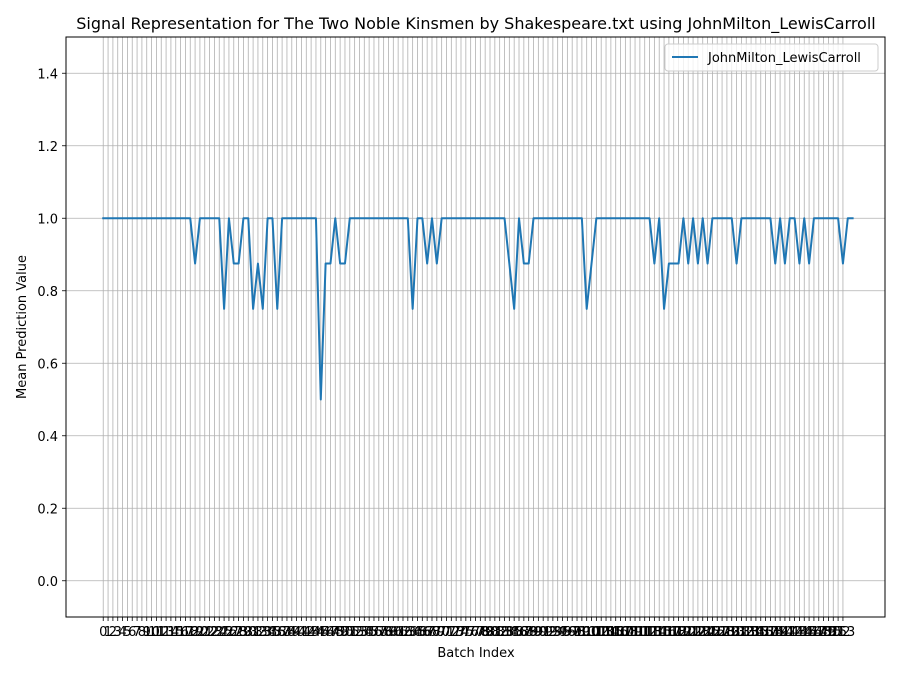 The width and height of the screenshot is (900, 675). Describe the element at coordinates (311, 632) in the screenshot. I see `x-tick-label: 43` at that location.